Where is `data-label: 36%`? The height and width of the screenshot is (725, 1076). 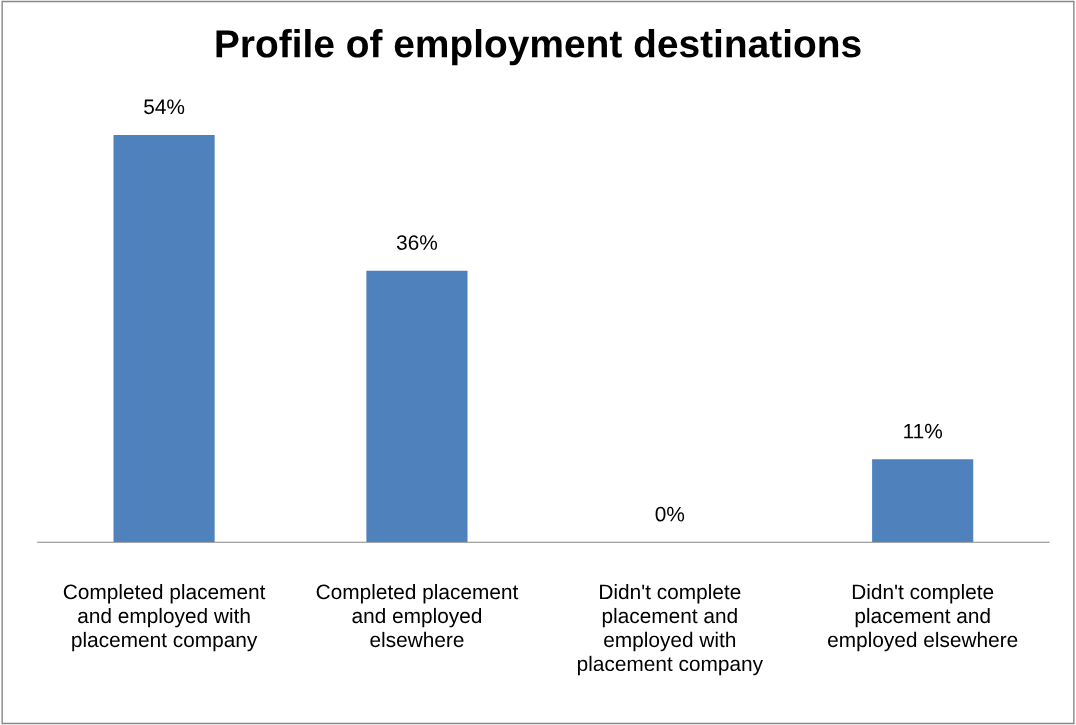
data-label: 36% is located at coordinates (417, 242).